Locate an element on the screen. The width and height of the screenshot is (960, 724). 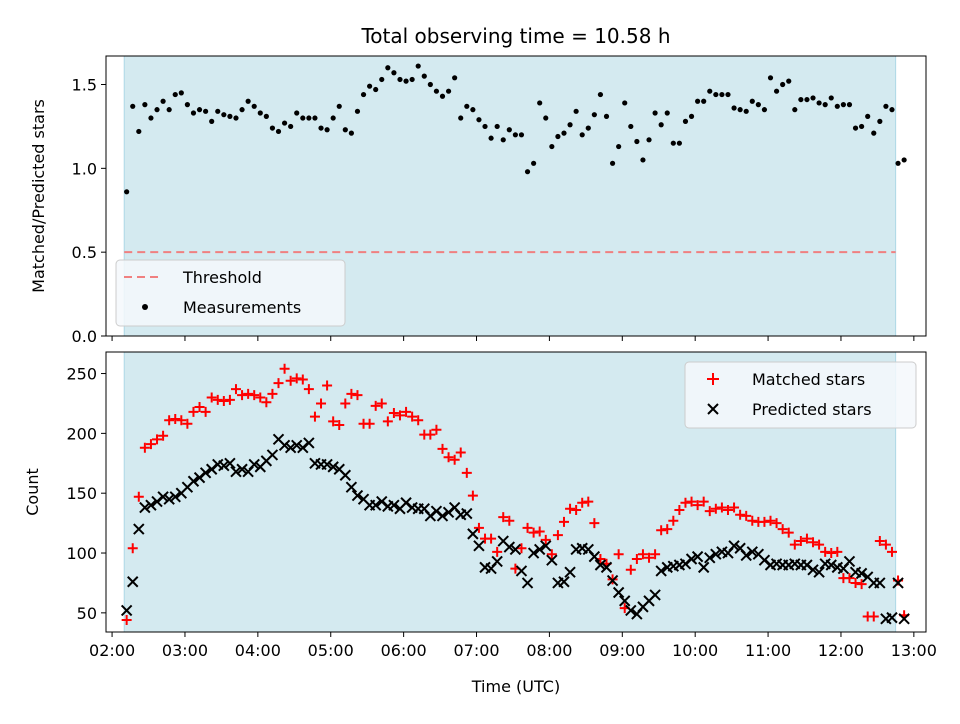
matched-legend-swatch is located at coordinates (713, 379).